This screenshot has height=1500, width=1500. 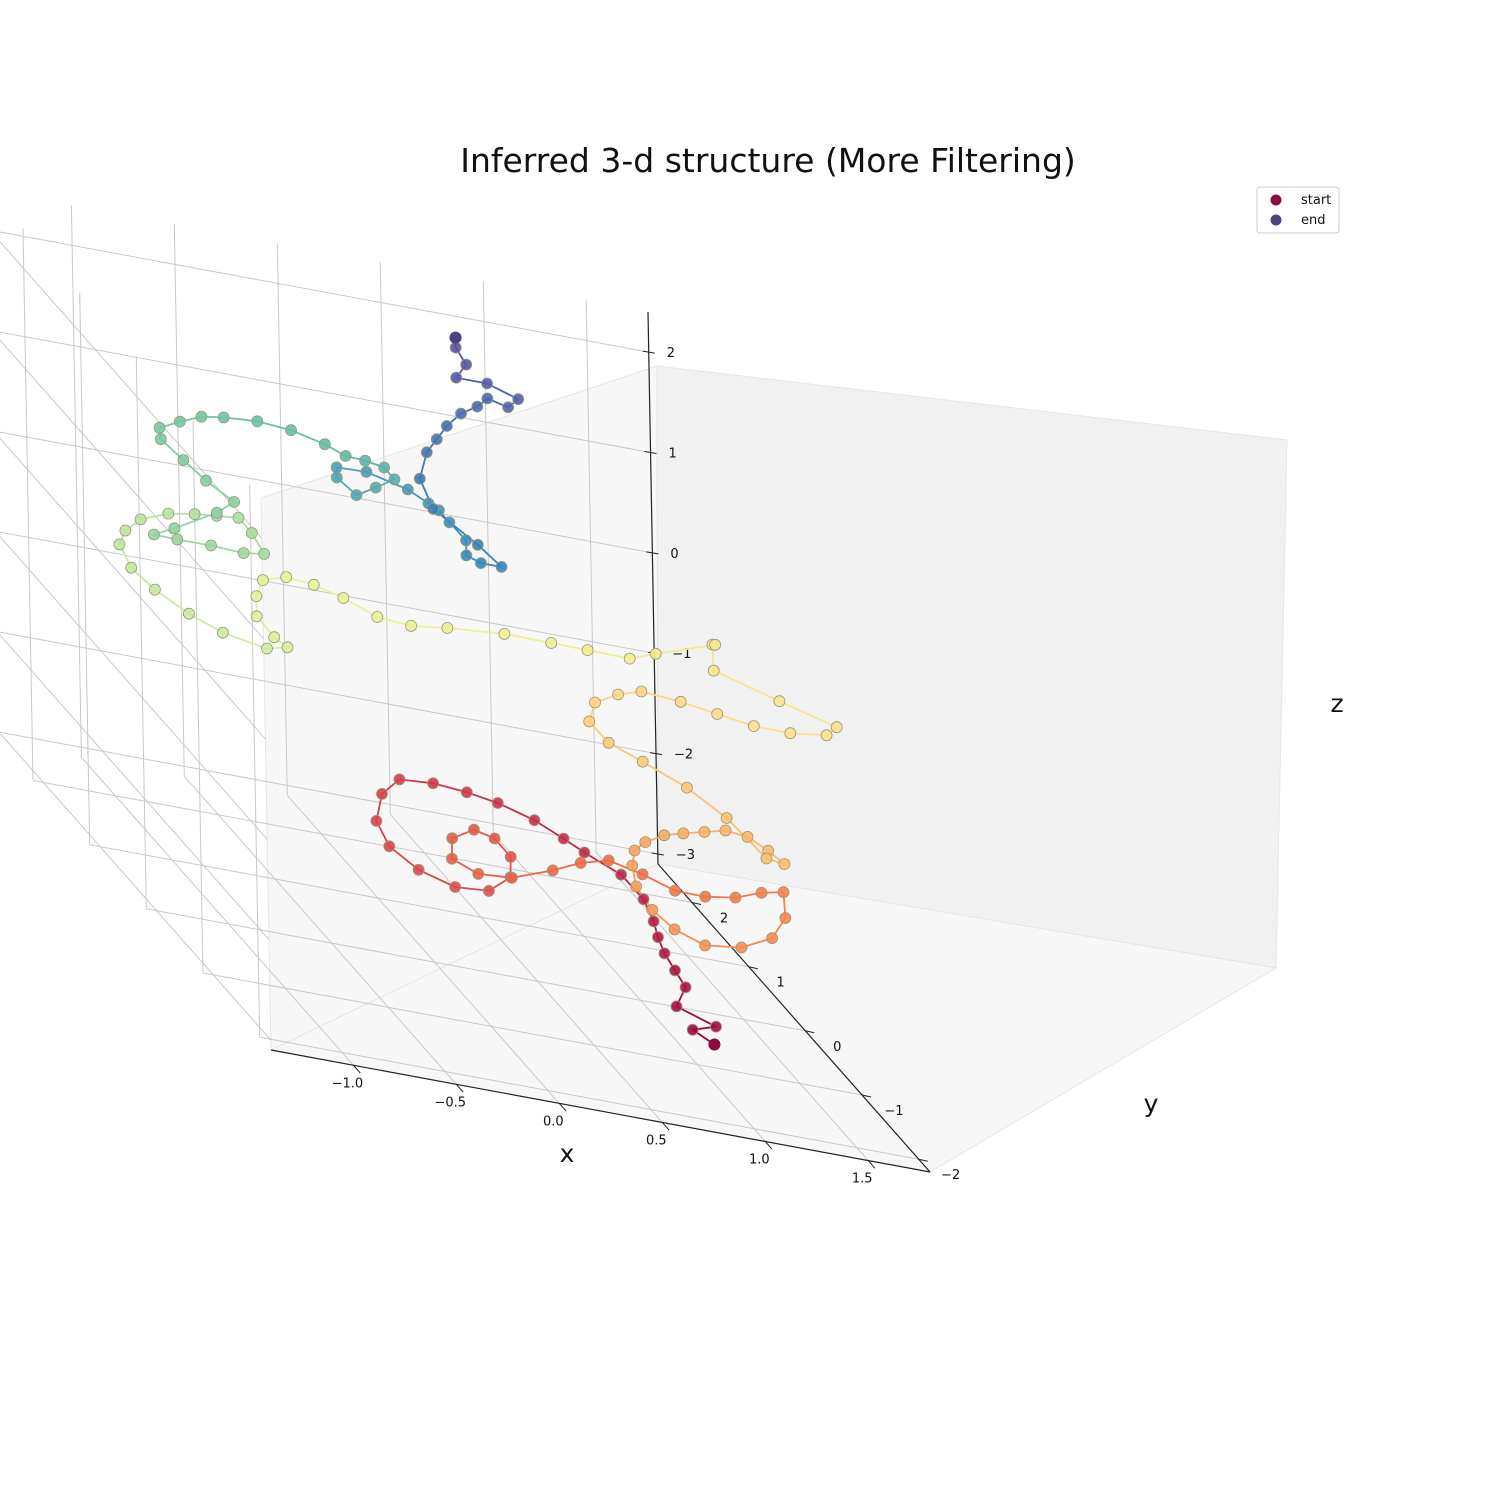 I want to click on legend-label-start: start, so click(x=1316, y=200).